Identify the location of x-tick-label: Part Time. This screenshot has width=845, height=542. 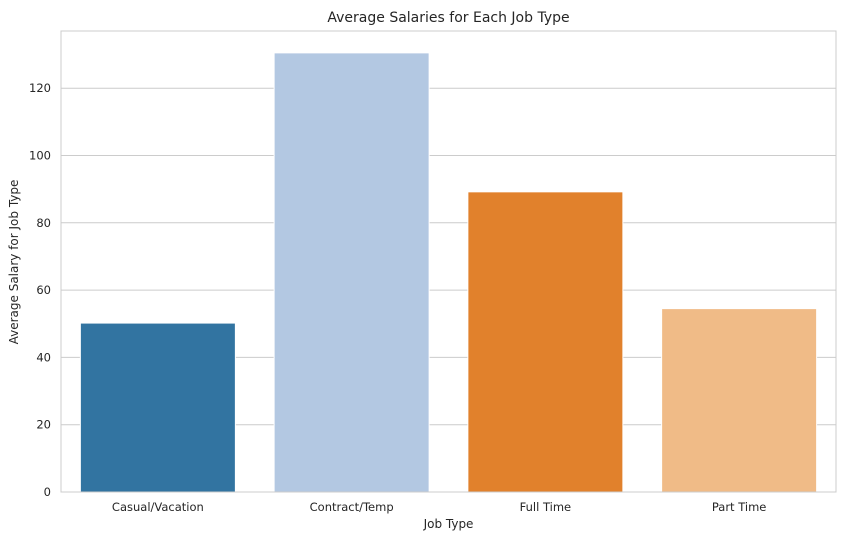
(739, 507).